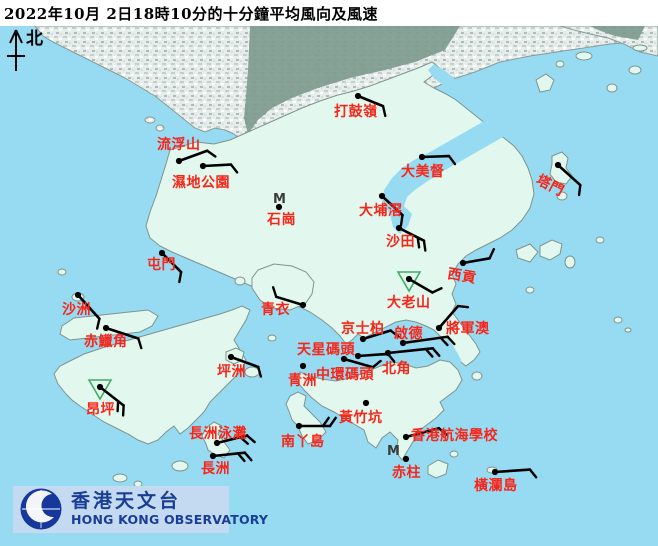 This screenshot has height=546, width=658. Describe the element at coordinates (356, 111) in the screenshot. I see `station-label: 打鼓嶺` at that location.